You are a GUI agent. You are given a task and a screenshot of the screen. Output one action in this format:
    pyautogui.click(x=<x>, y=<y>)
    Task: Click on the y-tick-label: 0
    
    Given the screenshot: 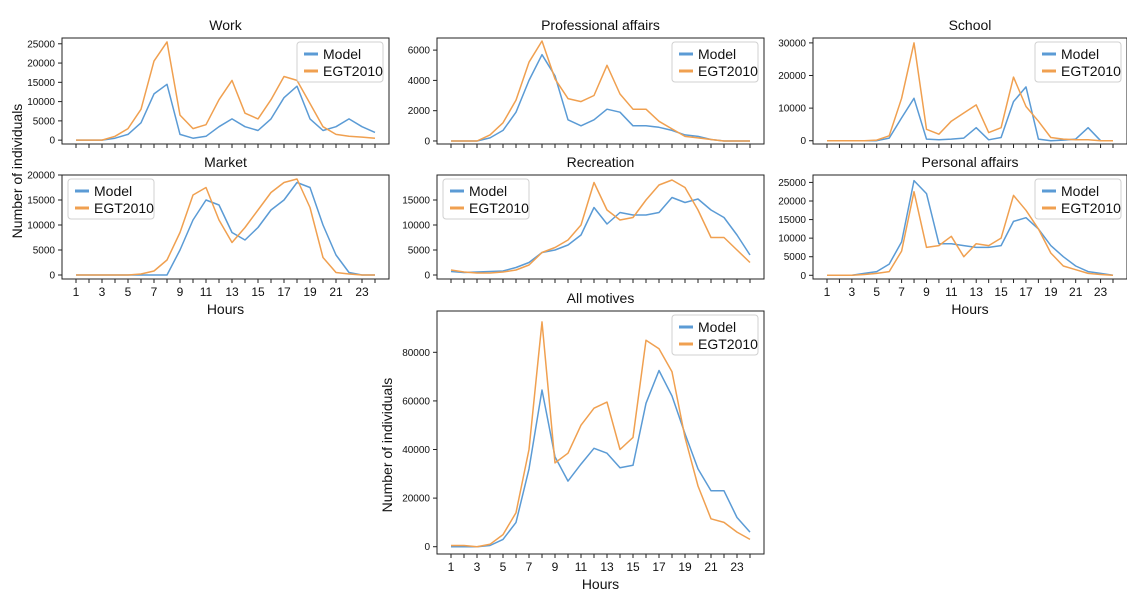 What is the action you would take?
    pyautogui.click(x=52, y=276)
    